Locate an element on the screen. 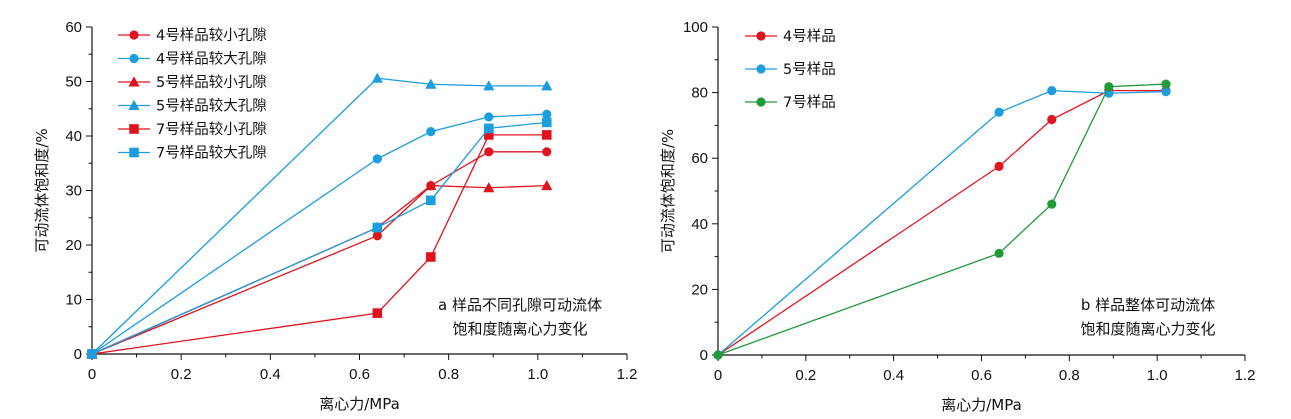 The image size is (1291, 419). legend-label: 7号样品较大孔隙 is located at coordinates (211, 153).